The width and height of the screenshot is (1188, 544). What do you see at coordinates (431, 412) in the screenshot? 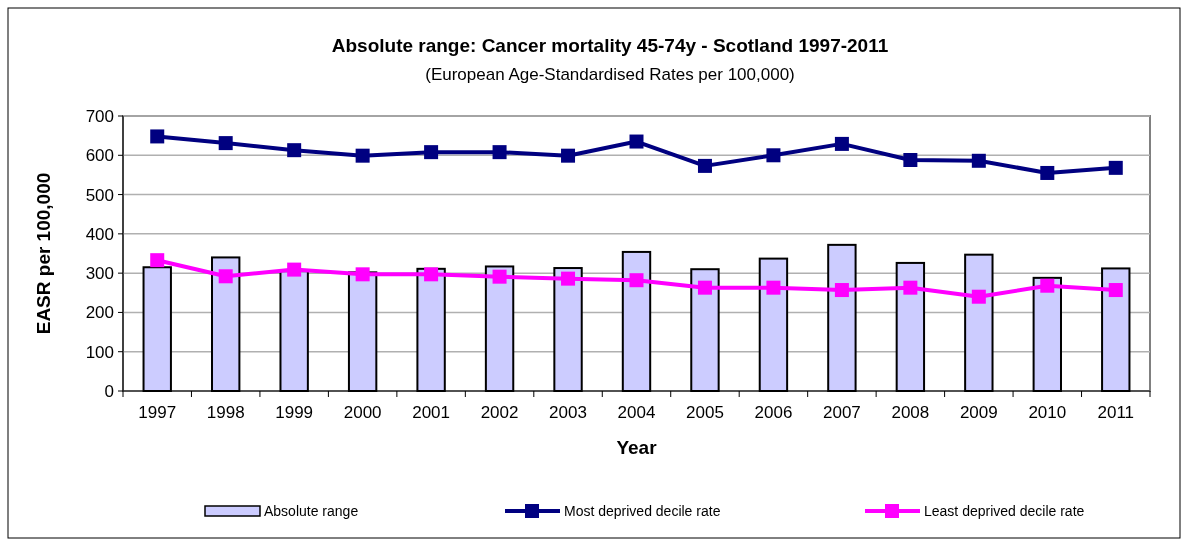
I see `x-tick-label: 2001` at bounding box center [431, 412].